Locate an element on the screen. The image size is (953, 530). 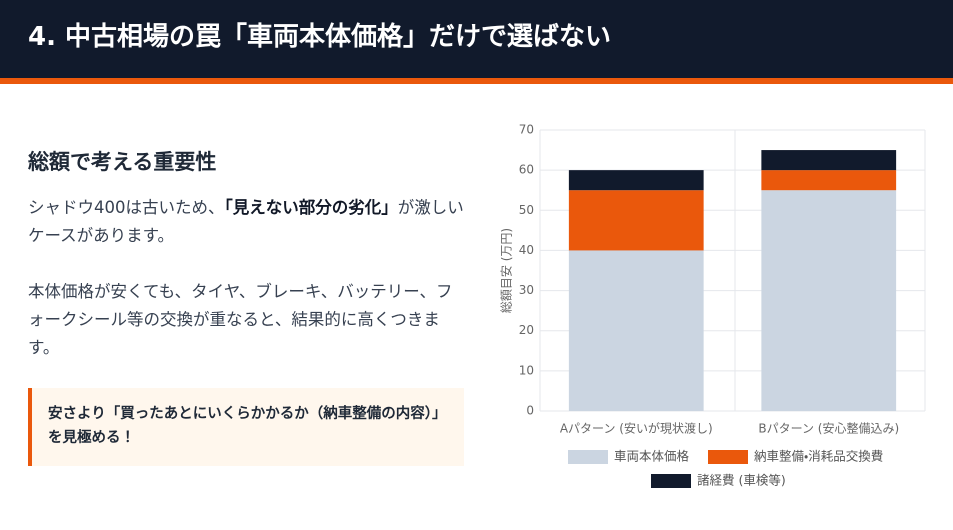
x-tick-label: Aパターン (安いが現状渡し) is located at coordinates (636, 428).